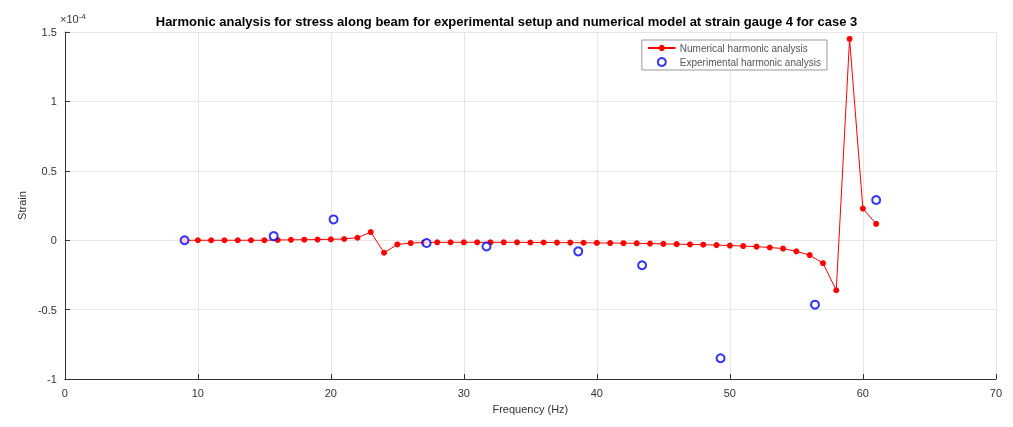 The height and width of the screenshot is (427, 1013). What do you see at coordinates (330, 392) in the screenshot?
I see `x-tick-label: 20` at bounding box center [330, 392].